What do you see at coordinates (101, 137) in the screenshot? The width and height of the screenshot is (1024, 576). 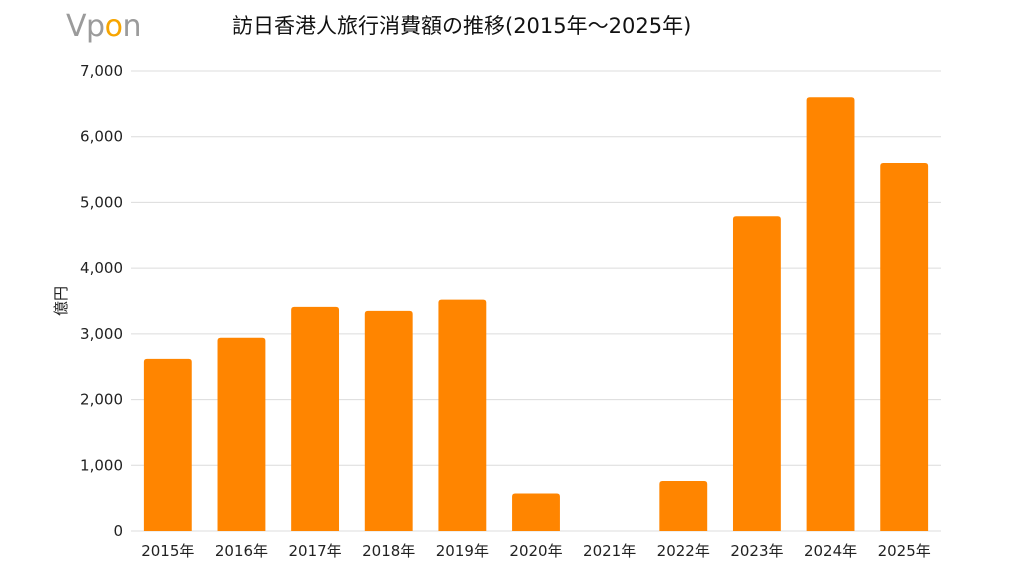 I see `y-tick-label: 6,000` at bounding box center [101, 137].